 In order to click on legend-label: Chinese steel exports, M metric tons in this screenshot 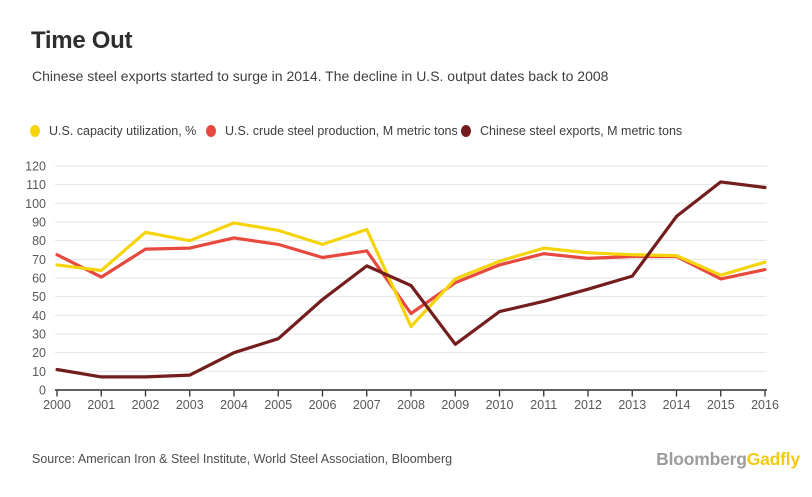, I will do `click(581, 131)`.